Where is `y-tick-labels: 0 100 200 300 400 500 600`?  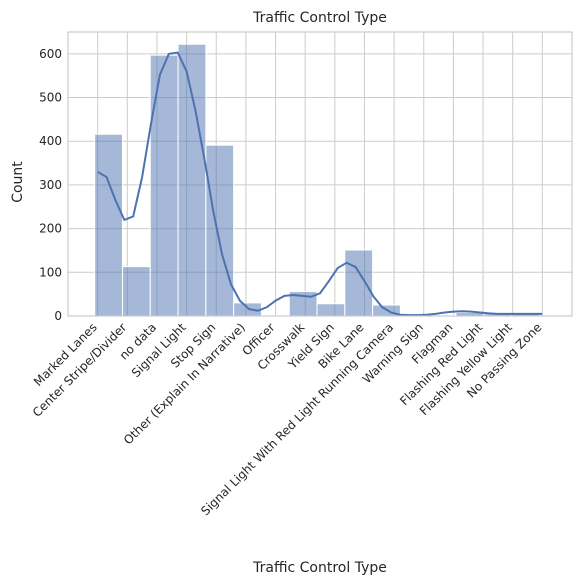
y-tick-labels: 0 100 200 300 400 500 600 is located at coordinates (50, 185).